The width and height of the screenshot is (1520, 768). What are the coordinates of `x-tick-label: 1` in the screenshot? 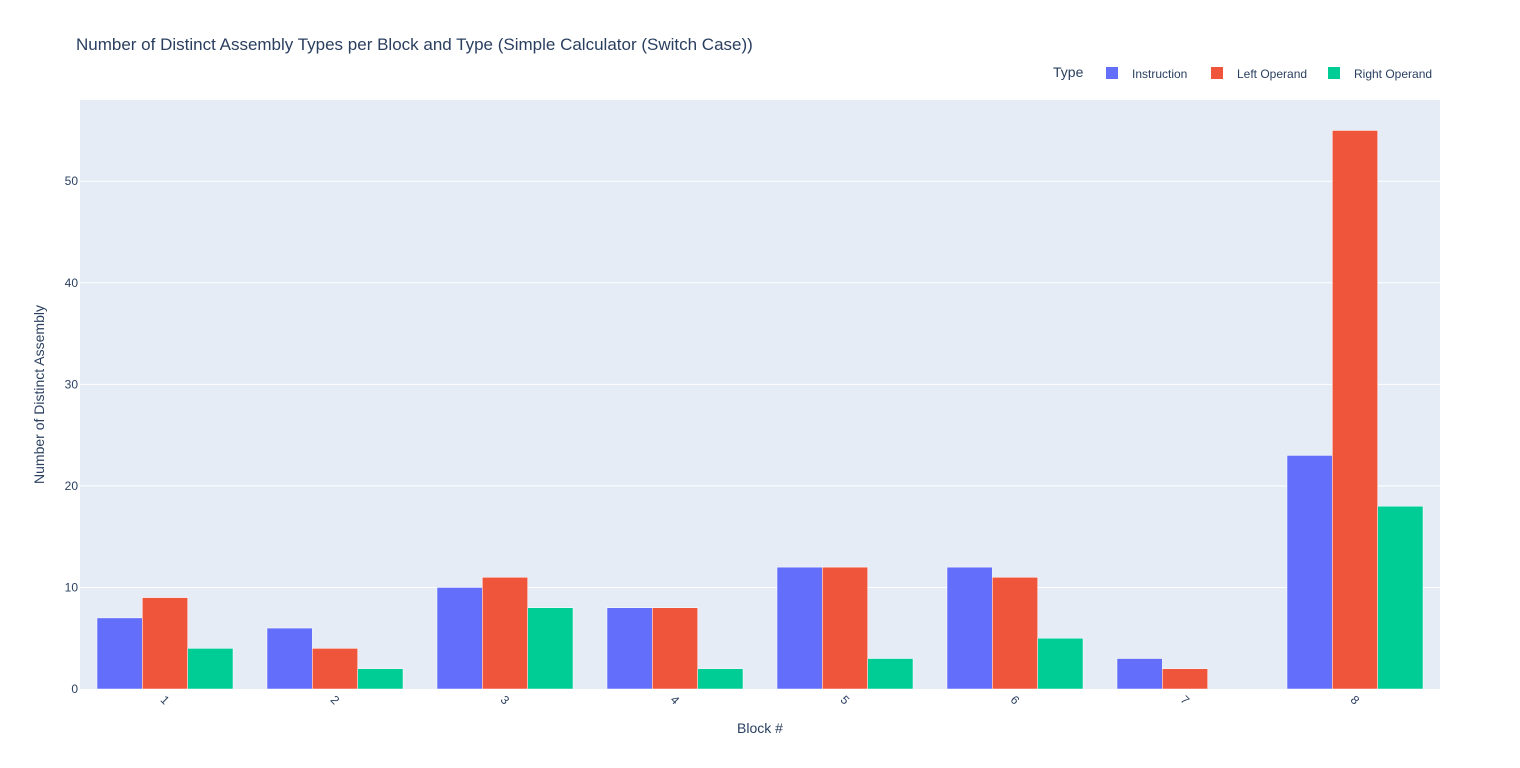 It's located at (165, 700).